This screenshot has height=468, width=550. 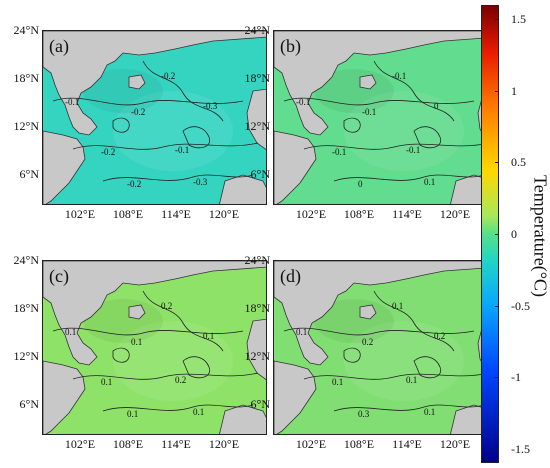 I want to click on panel-label: (a), so click(x=59, y=46).